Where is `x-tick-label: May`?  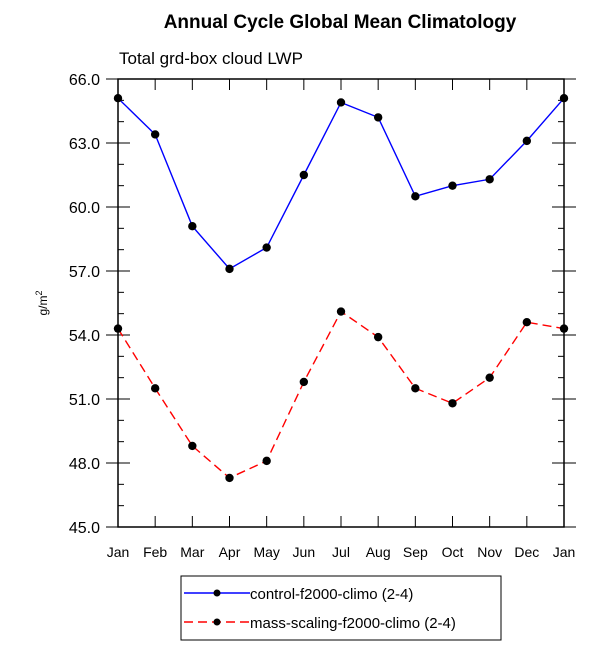 x-tick-label: May is located at coordinates (266, 552).